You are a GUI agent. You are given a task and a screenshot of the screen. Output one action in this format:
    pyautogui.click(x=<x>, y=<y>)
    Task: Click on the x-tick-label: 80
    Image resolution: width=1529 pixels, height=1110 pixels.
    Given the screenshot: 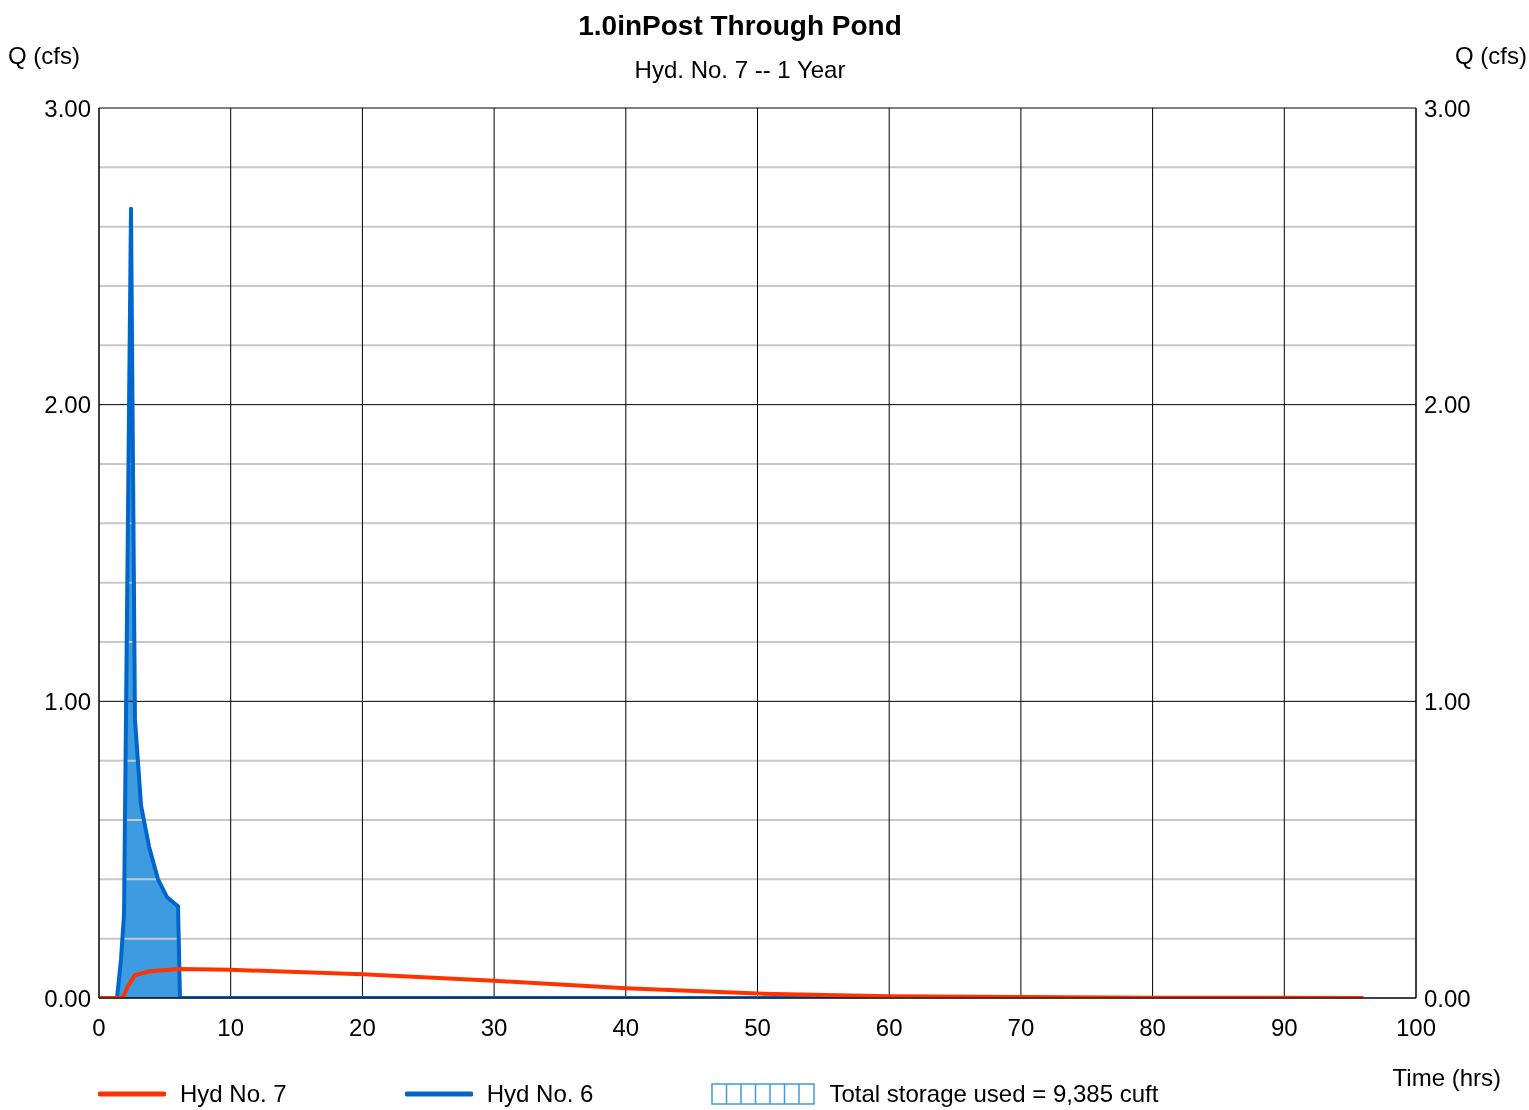 What is the action you would take?
    pyautogui.click(x=1152, y=1027)
    